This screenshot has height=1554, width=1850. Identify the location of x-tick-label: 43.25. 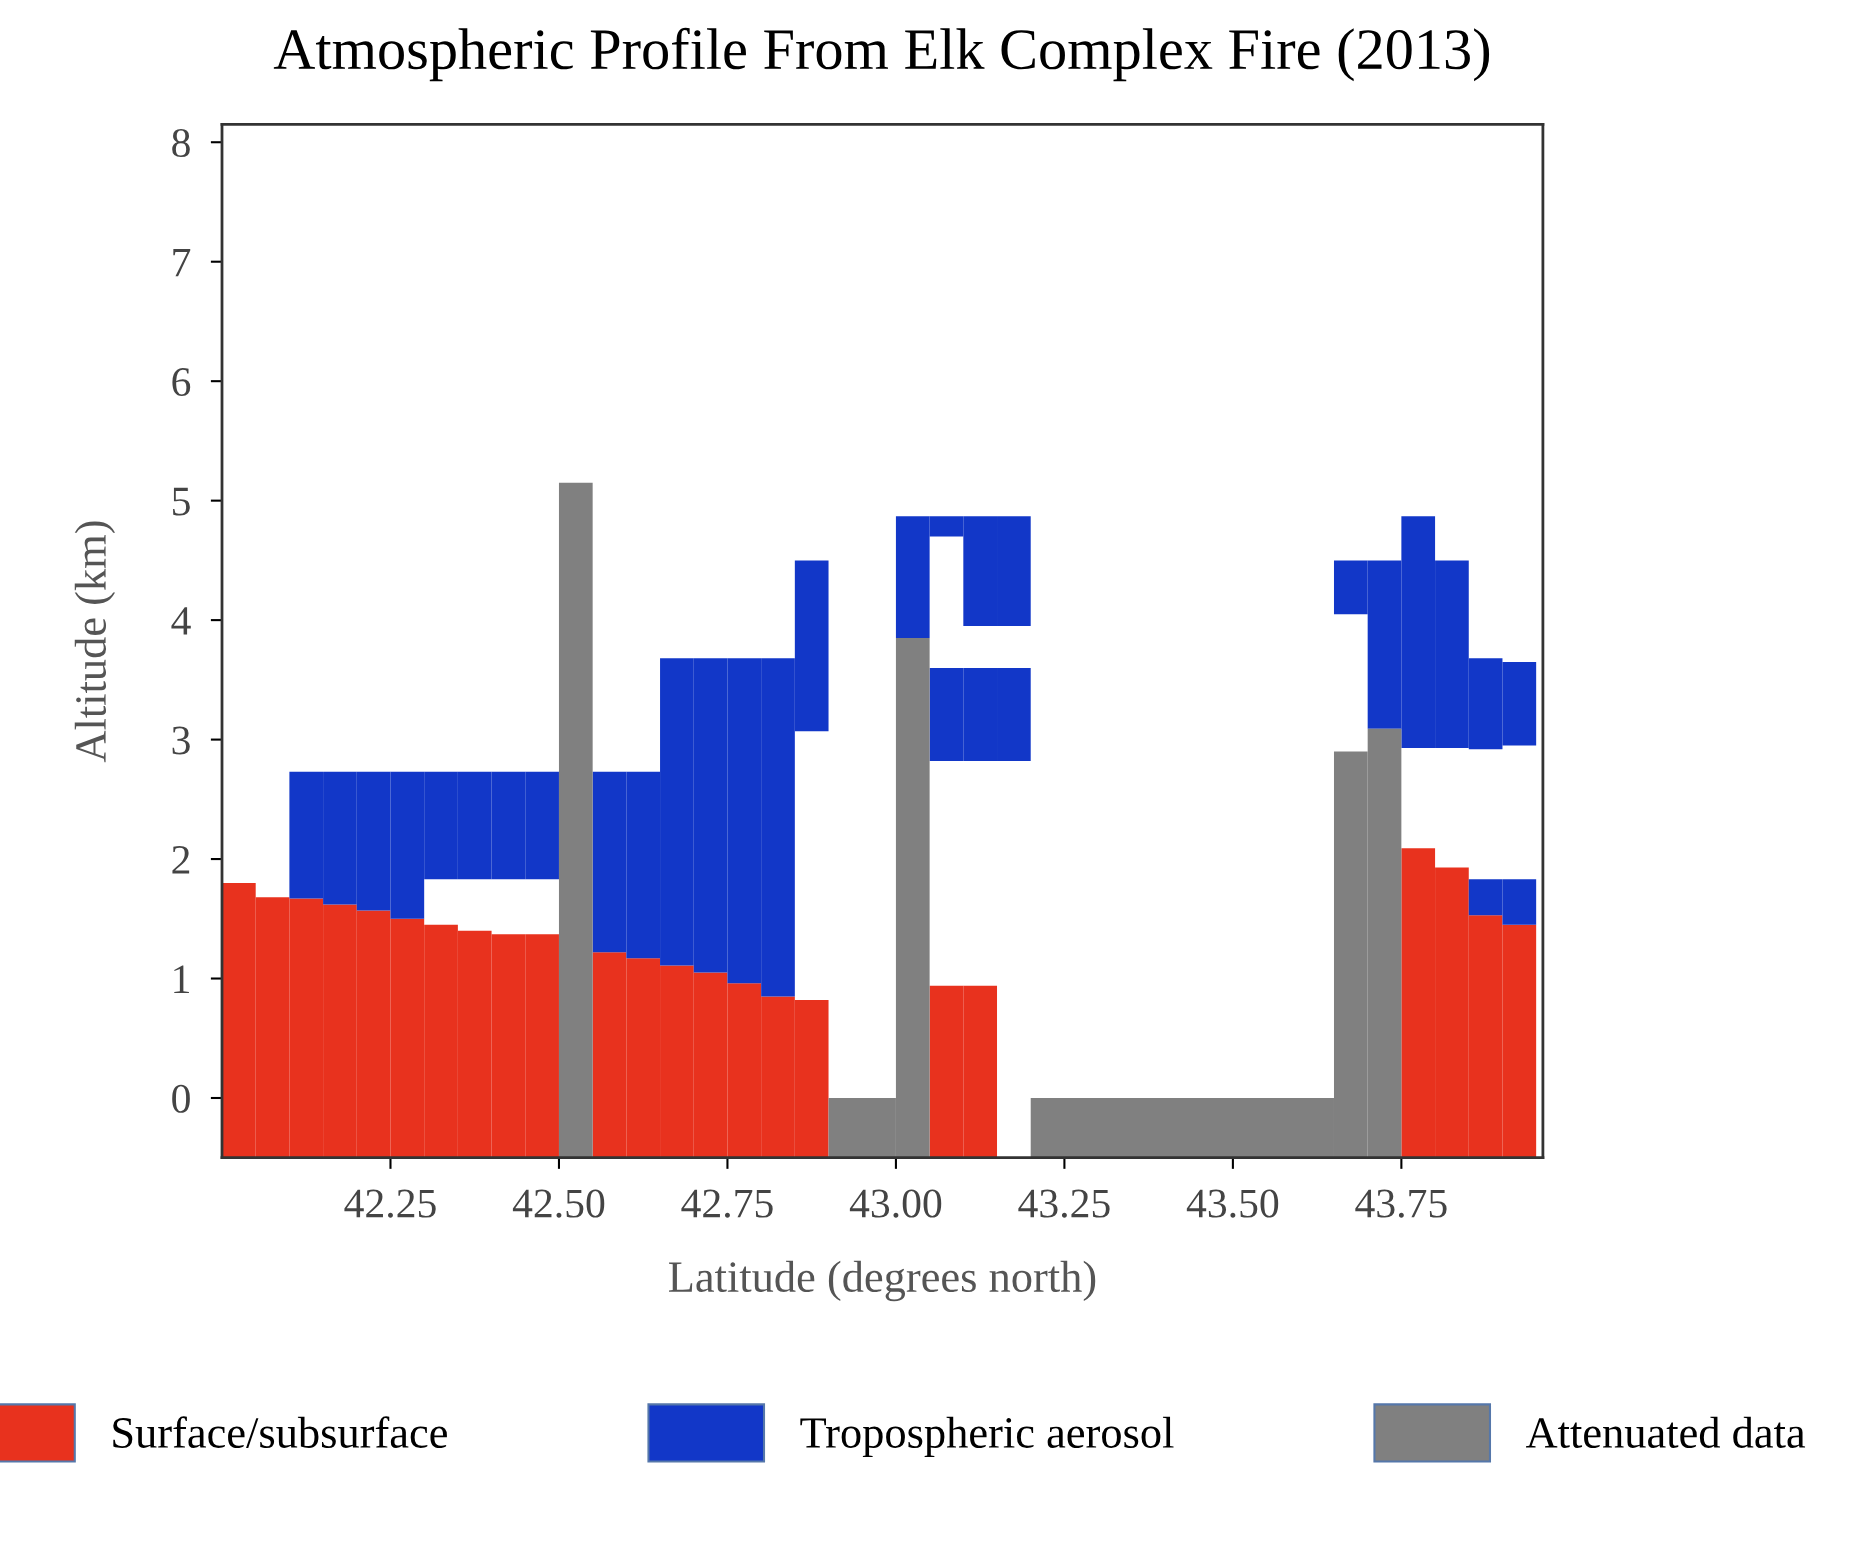
(1064, 1203).